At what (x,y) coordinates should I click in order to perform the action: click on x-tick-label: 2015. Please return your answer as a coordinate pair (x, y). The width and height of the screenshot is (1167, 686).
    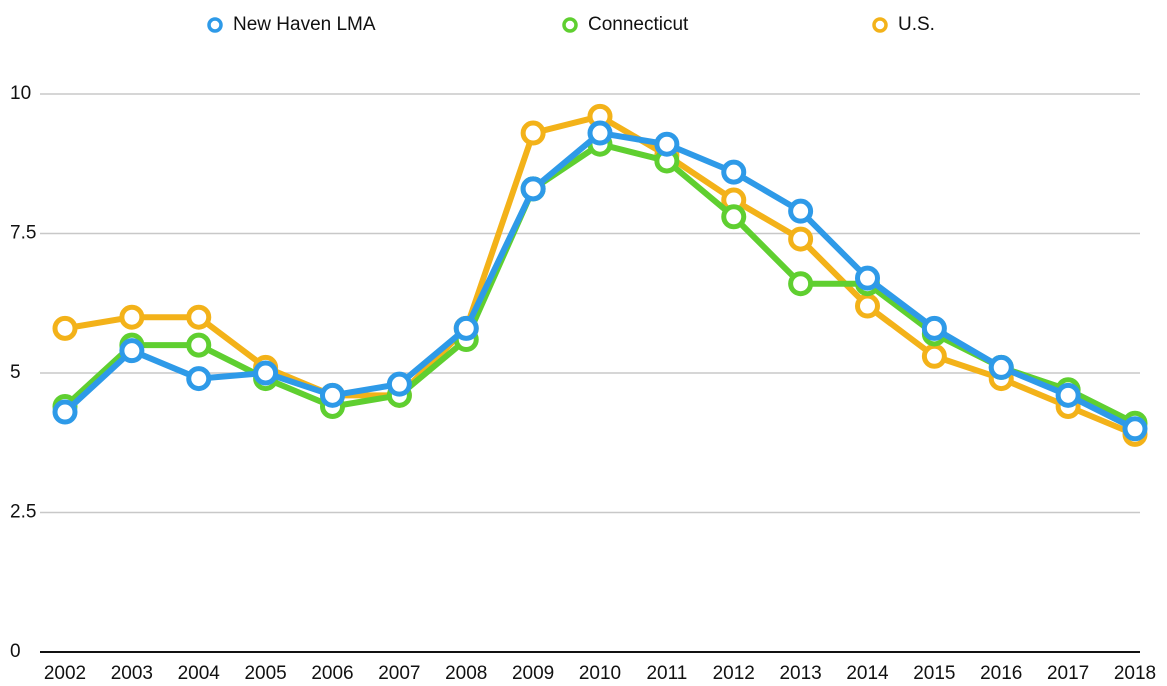
    Looking at the image, I should click on (934, 673).